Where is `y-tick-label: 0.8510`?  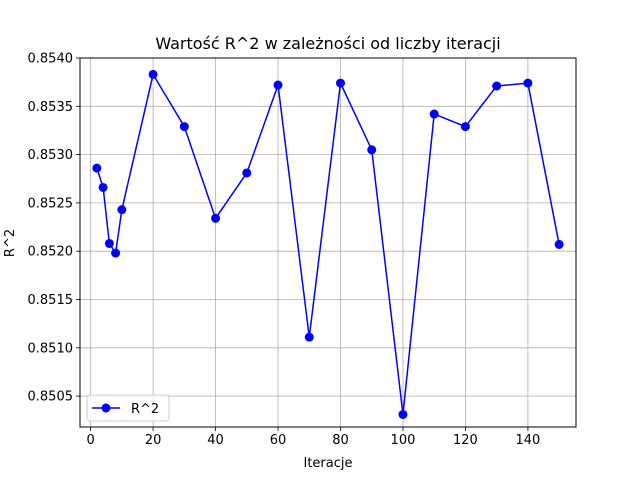
y-tick-label: 0.8510 is located at coordinates (51, 348).